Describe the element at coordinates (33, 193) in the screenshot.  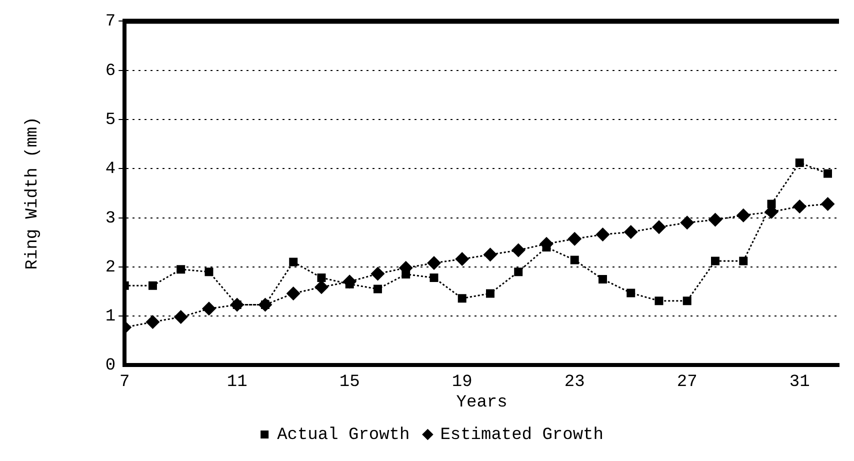
I see `y-axis-title: Ring Width (mm)` at that location.